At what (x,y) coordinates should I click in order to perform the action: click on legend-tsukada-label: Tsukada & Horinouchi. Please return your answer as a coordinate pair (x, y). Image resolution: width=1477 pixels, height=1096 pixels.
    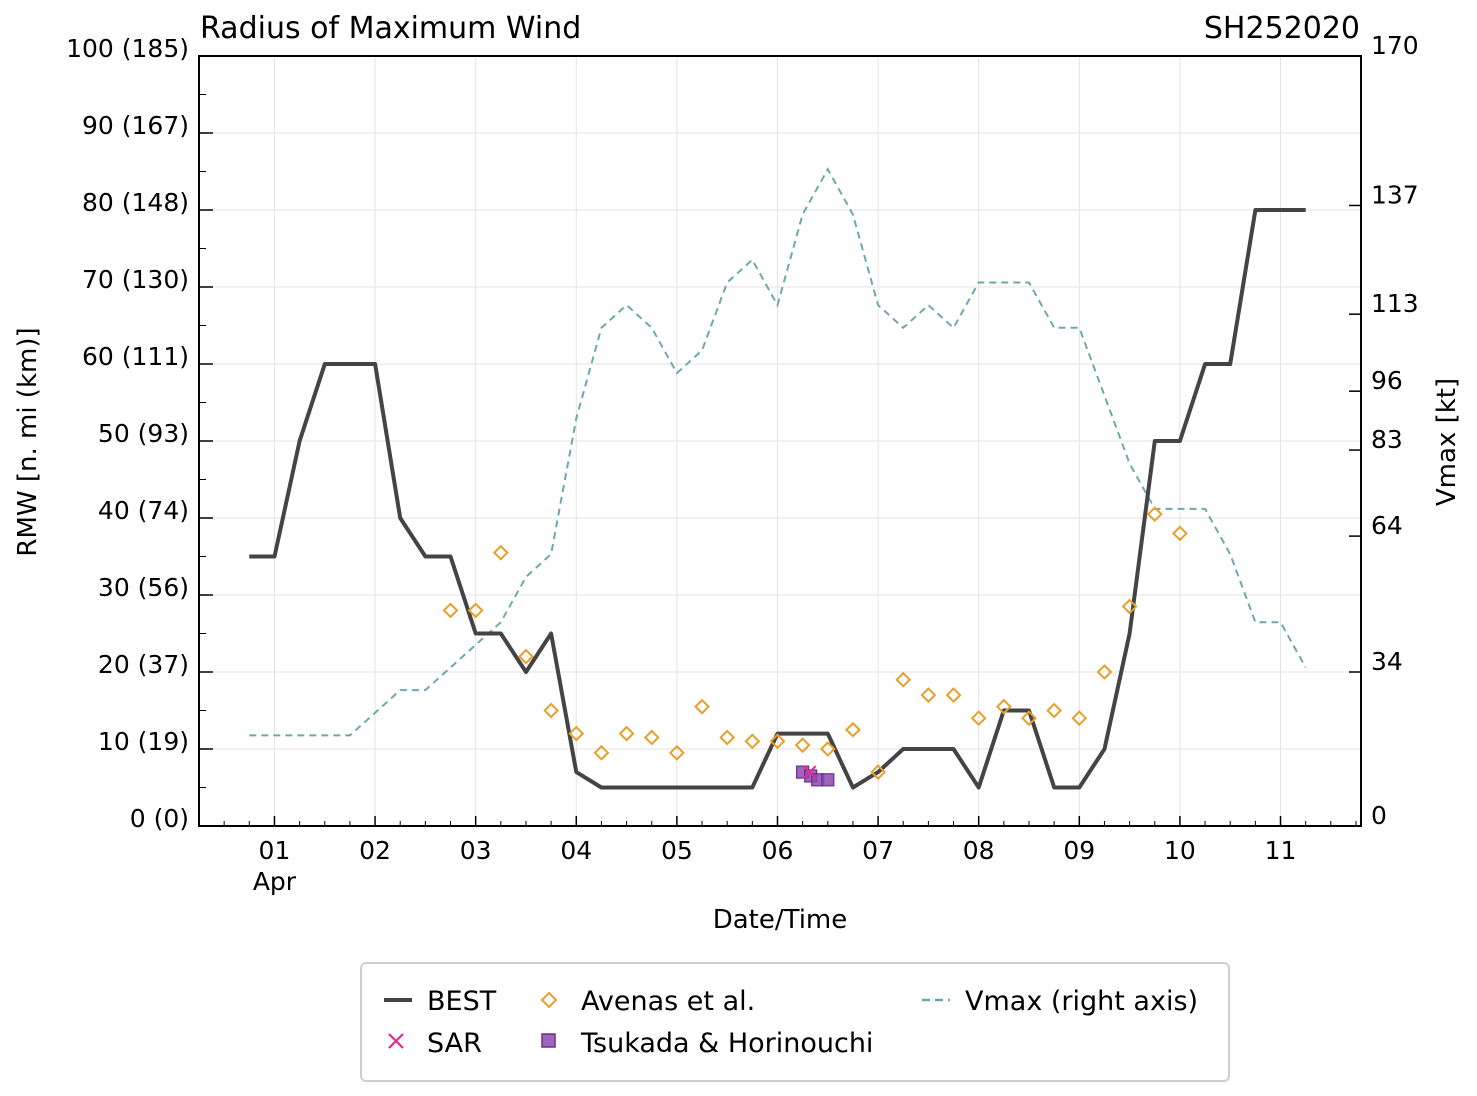
    Looking at the image, I should click on (726, 1043).